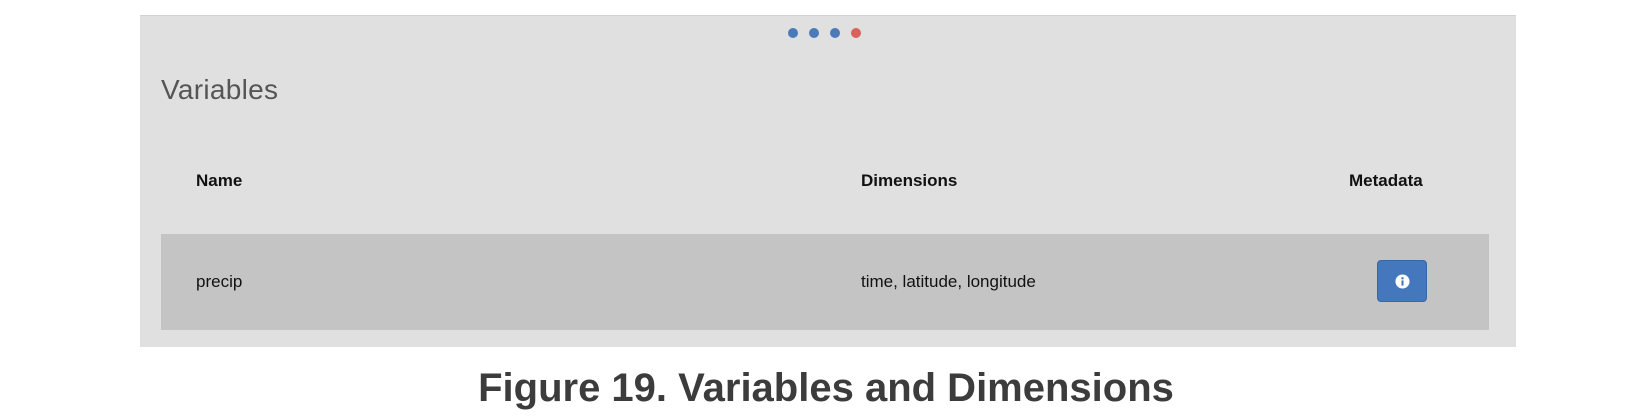 The width and height of the screenshot is (1652, 420). Describe the element at coordinates (219, 281) in the screenshot. I see `variable-name-cell: precip` at that location.